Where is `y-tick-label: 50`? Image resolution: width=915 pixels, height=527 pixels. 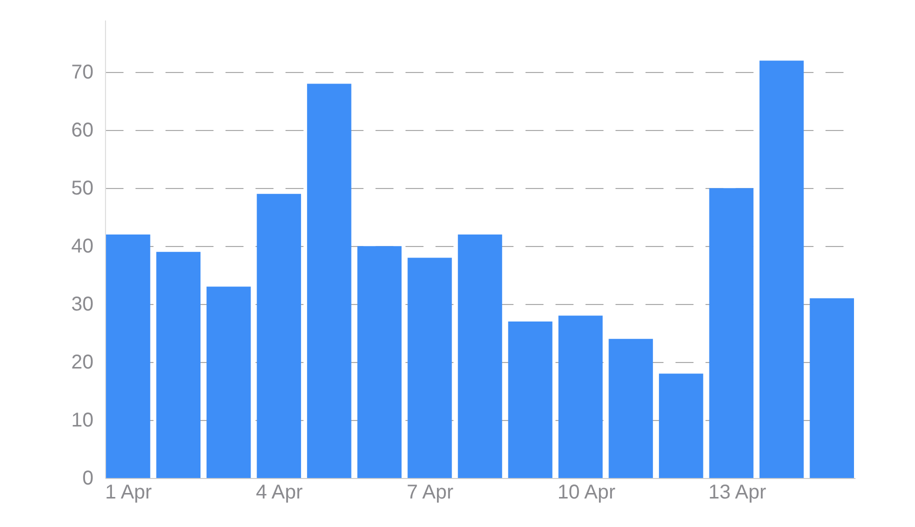
y-tick-label: 50 is located at coordinates (82, 189).